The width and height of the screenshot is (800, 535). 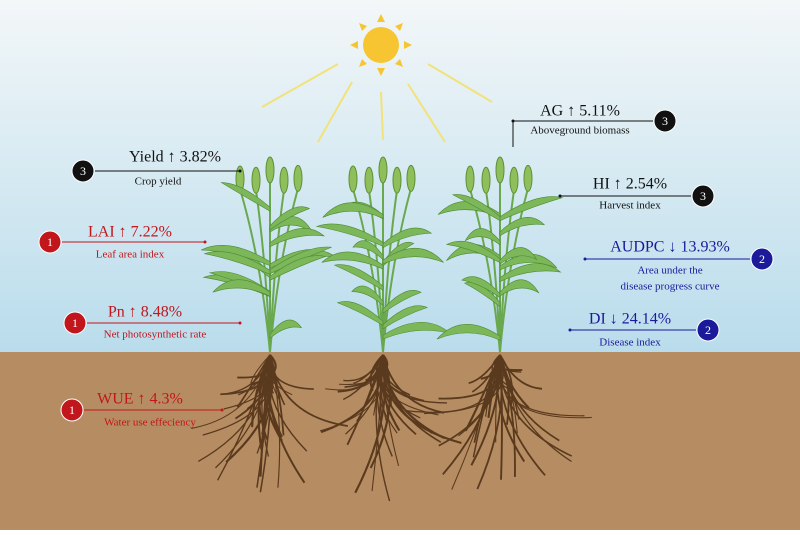 What do you see at coordinates (630, 343) in the screenshot?
I see `metric-subtitle: Disease index` at bounding box center [630, 343].